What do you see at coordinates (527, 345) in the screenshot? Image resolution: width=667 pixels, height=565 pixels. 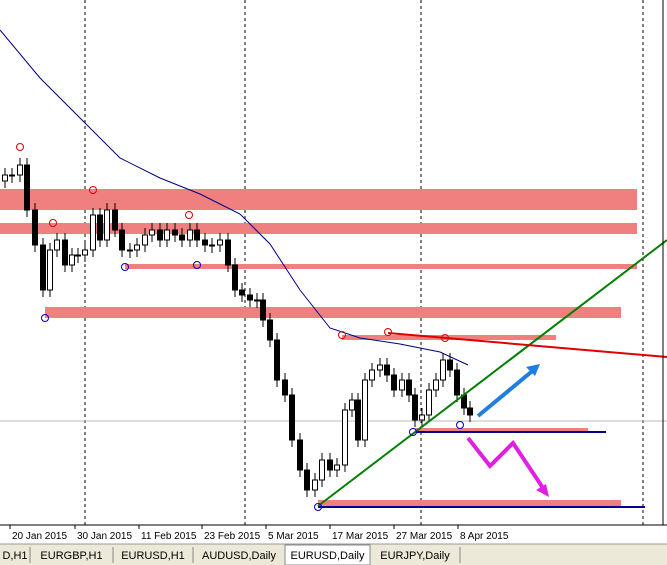 I see `trend-line` at bounding box center [527, 345].